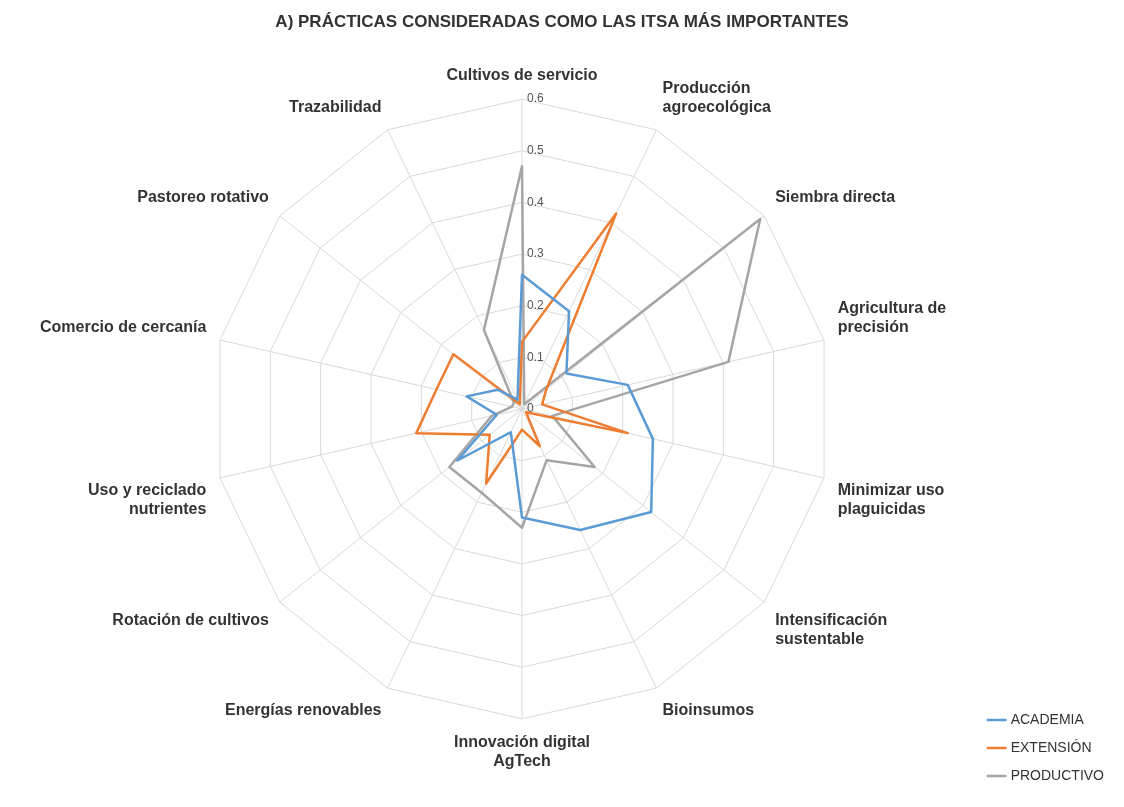  Describe the element at coordinates (835, 196) in the screenshot. I see `spoke-label: Siembra directa` at that location.